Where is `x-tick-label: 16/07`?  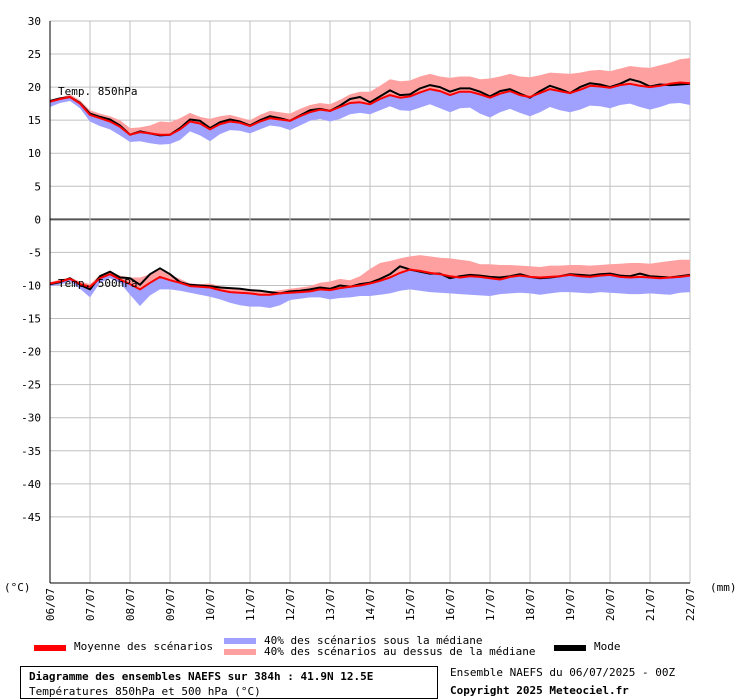 x-tick-label: 16/07 is located at coordinates (450, 604).